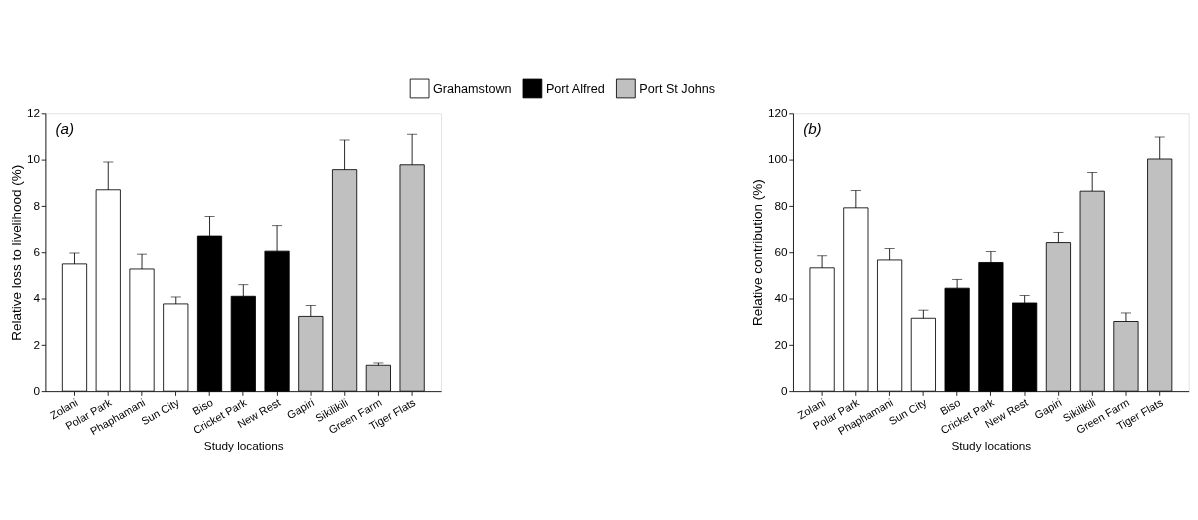 This screenshot has width=1198, height=520. I want to click on y-tick-label: 10, so click(33, 159).